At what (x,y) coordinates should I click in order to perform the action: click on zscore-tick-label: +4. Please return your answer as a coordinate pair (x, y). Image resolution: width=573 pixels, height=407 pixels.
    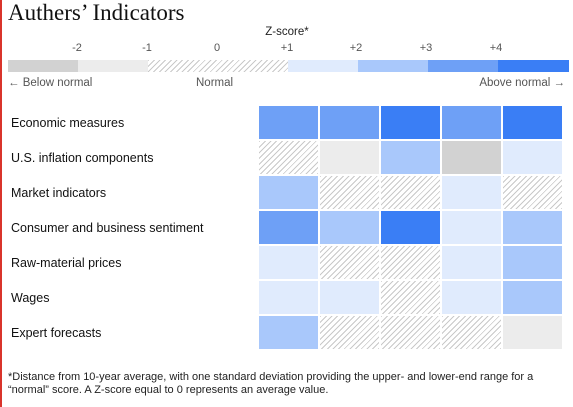
    Looking at the image, I should click on (496, 48).